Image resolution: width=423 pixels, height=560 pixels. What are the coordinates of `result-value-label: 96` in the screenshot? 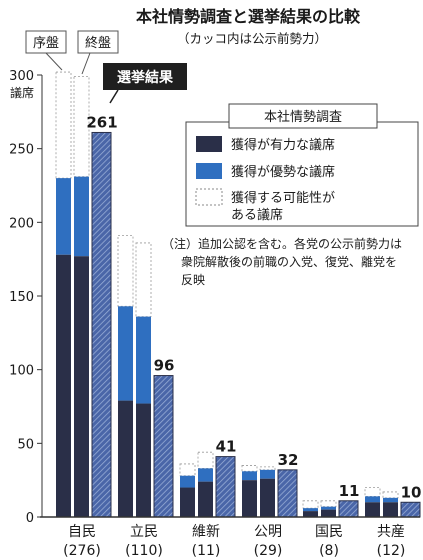 It's located at (164, 366).